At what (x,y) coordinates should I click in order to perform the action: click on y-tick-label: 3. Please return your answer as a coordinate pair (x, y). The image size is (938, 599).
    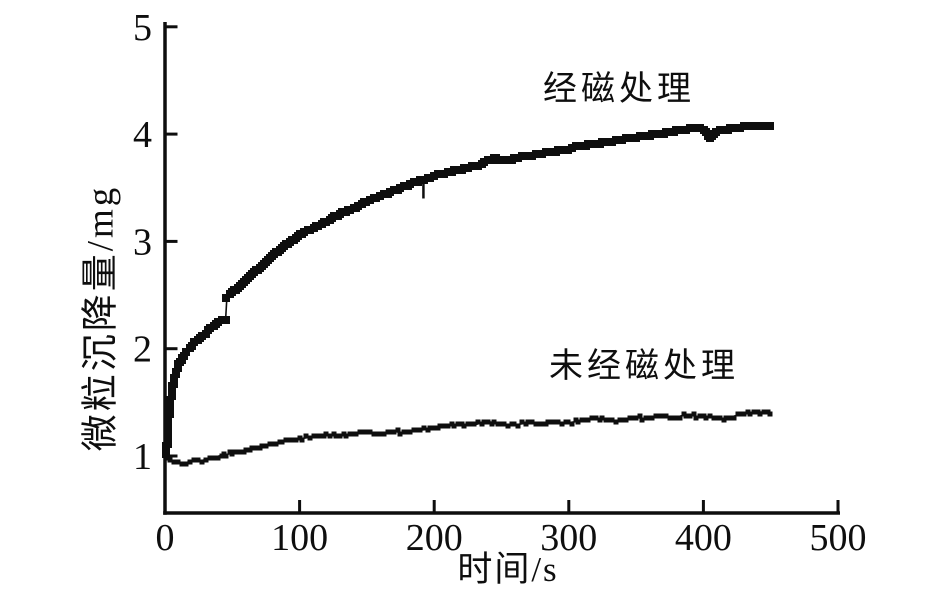
    Looking at the image, I should click on (142, 242).